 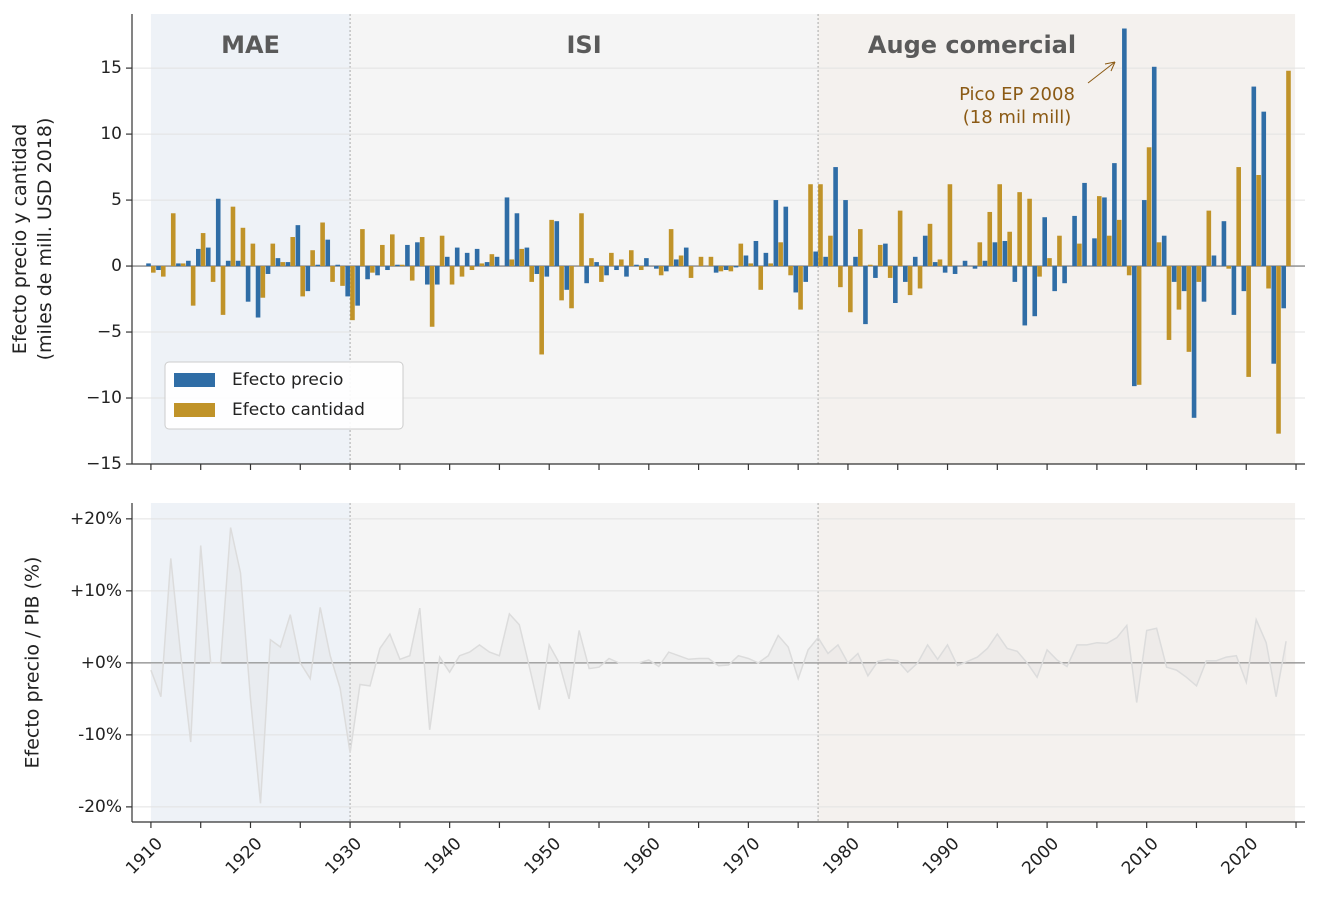 I want to click on x-tick-label: 1980, so click(x=841, y=856).